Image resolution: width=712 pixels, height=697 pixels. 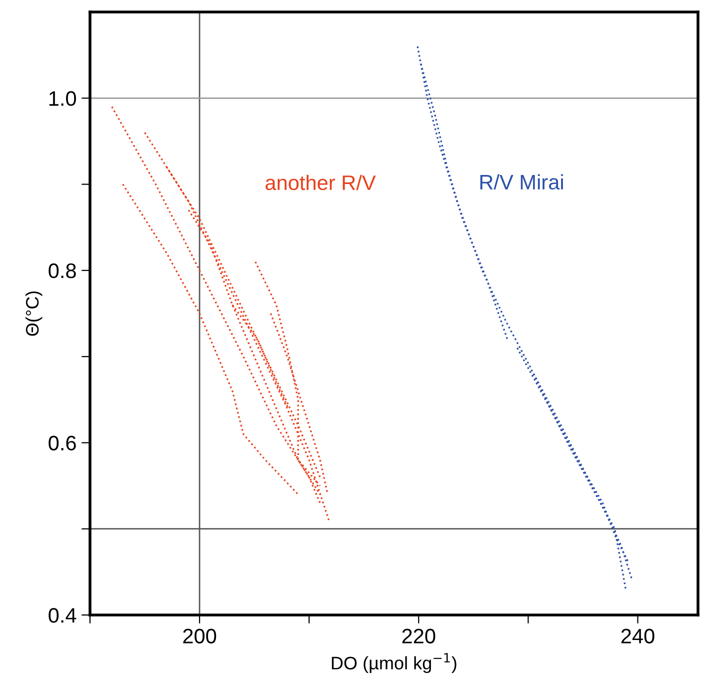 What do you see at coordinates (394, 663) in the screenshot?
I see `x-axis-title: DO (µmol kg$^{−1}$)` at bounding box center [394, 663].